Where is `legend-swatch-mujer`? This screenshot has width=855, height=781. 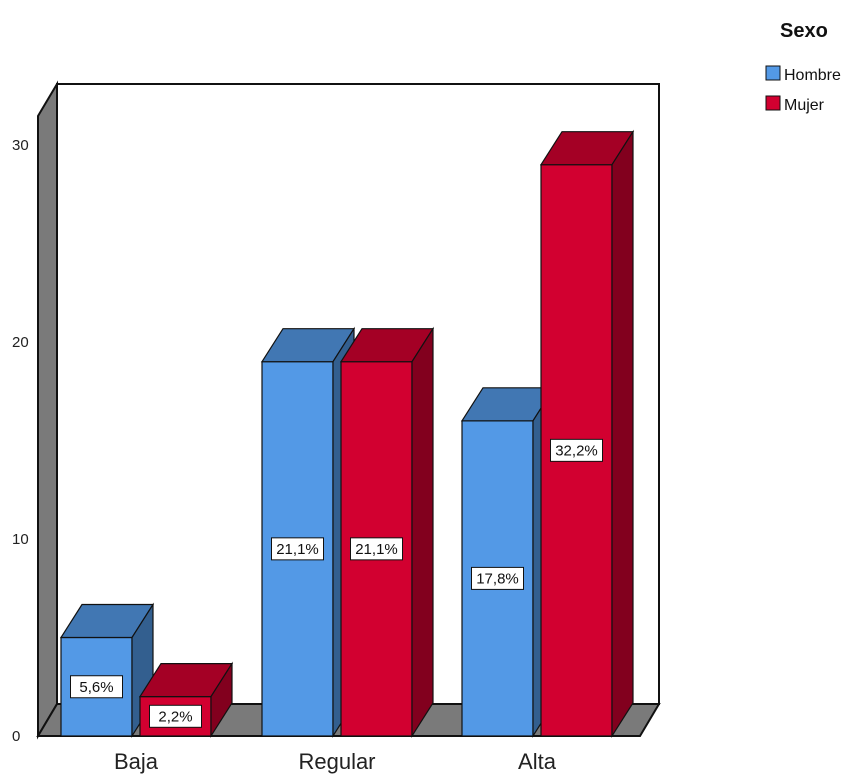 legend-swatch-mujer is located at coordinates (773, 103).